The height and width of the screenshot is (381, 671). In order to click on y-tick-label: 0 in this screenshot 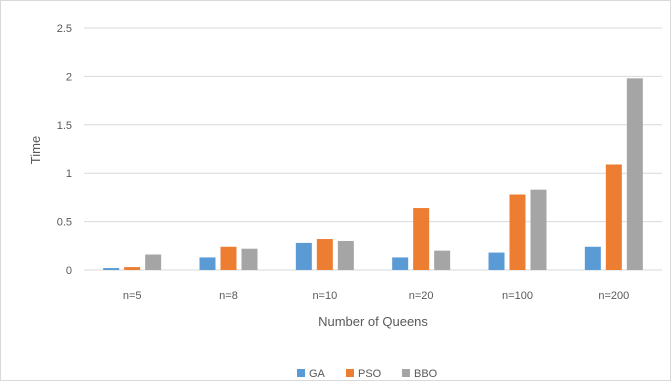, I will do `click(69, 271)`.